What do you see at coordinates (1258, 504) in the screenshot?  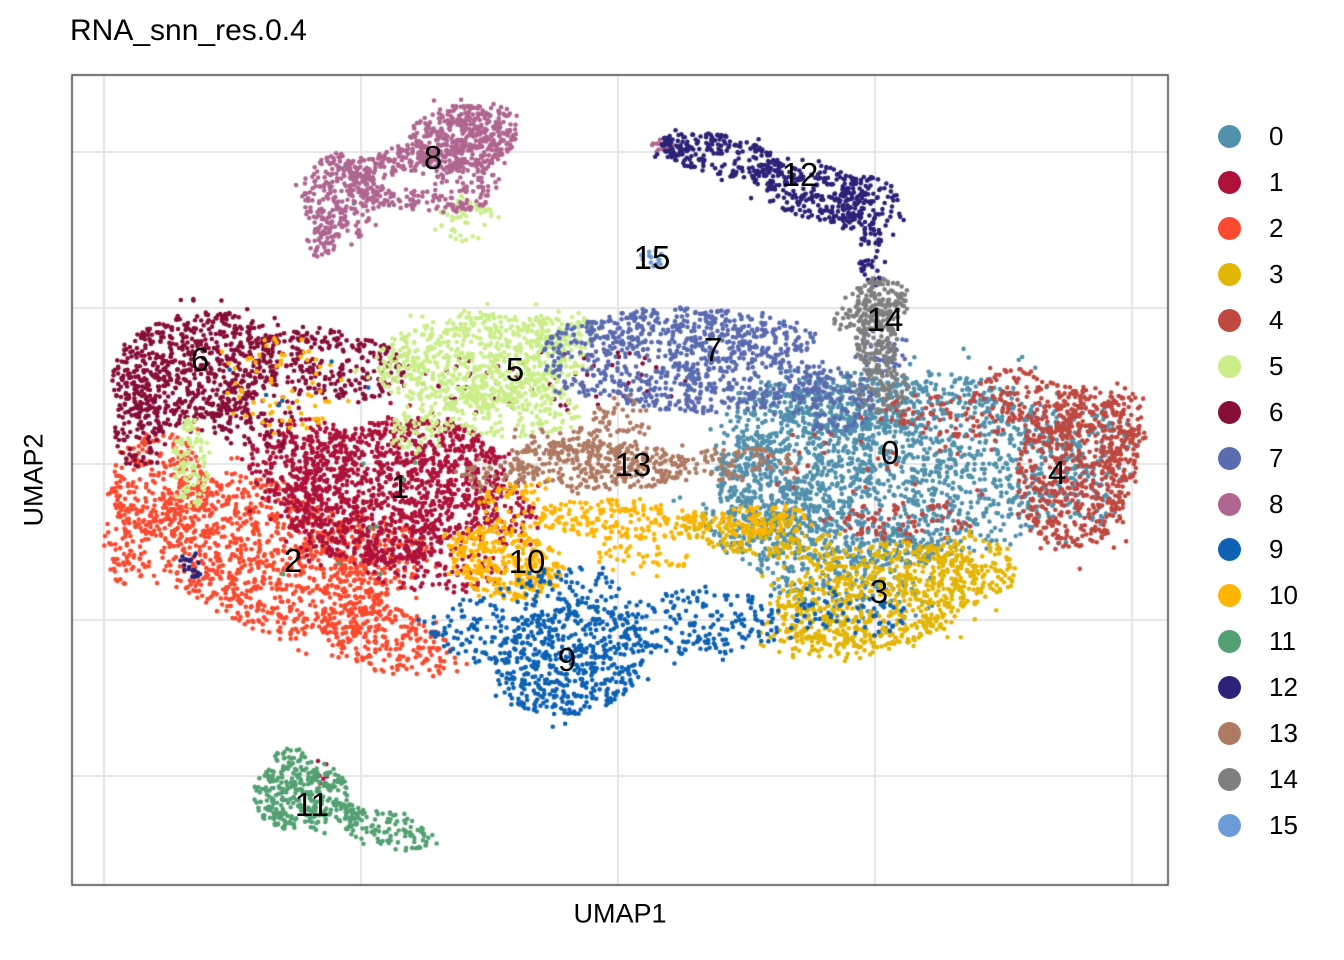 I see `legend-item-8: 8` at bounding box center [1258, 504].